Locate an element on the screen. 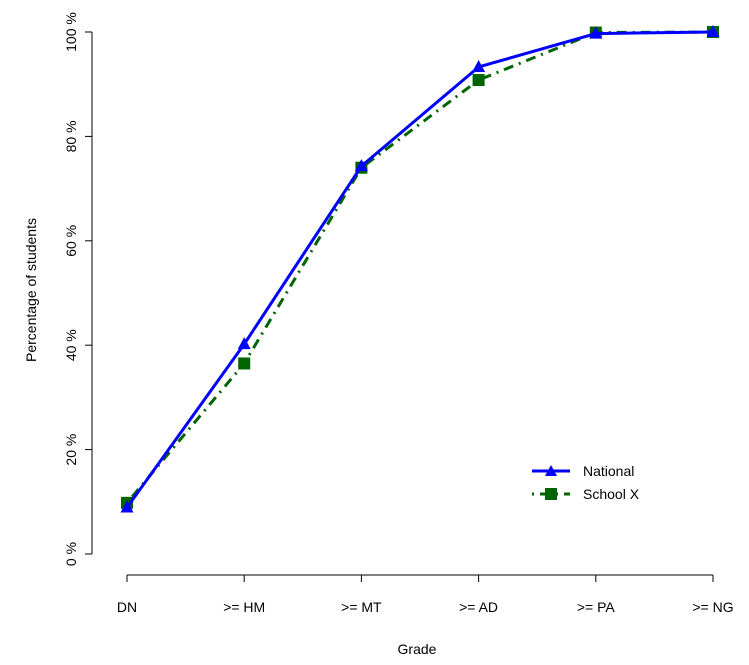 The width and height of the screenshot is (749, 665). x-tick-label: DN is located at coordinates (127, 607).